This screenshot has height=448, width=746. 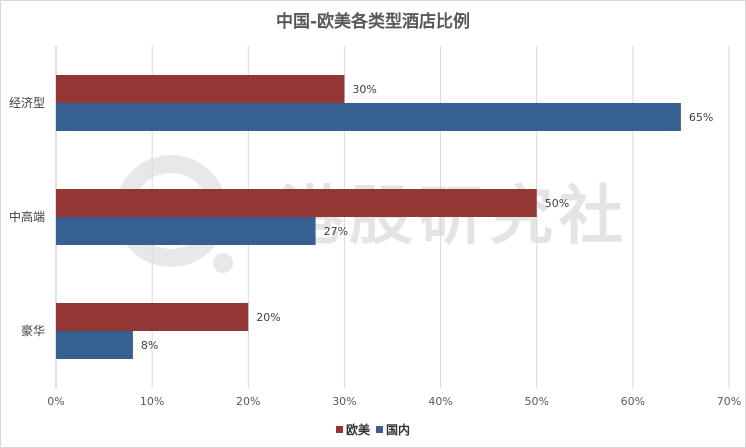 What do you see at coordinates (633, 401) in the screenshot?
I see `x-tick-label: 60%` at bounding box center [633, 401].